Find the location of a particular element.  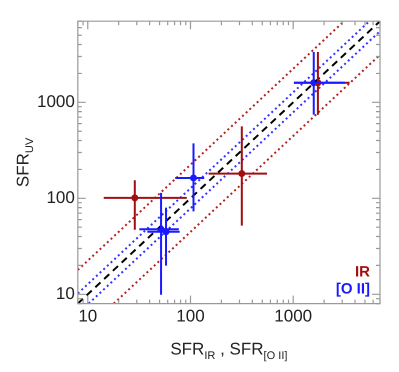

y-axis-title: SFRUV is located at coordinates (25, 162).